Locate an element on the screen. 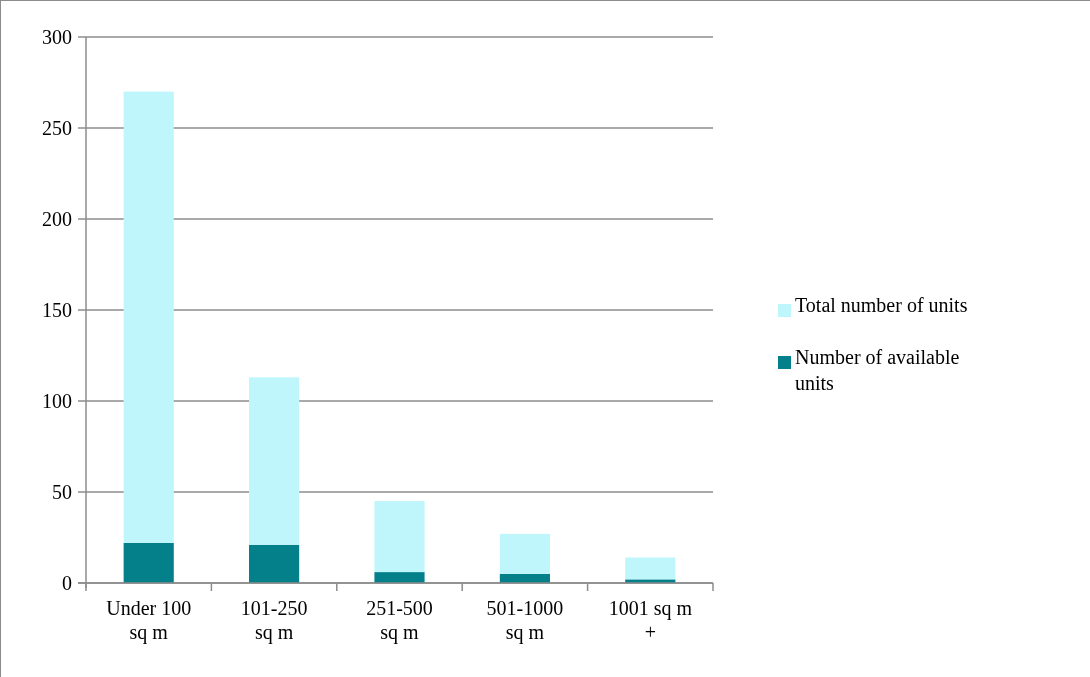 Image resolution: width=1090 pixels, height=677 pixels. x-tick-label: 251-500 sq m is located at coordinates (399, 620).